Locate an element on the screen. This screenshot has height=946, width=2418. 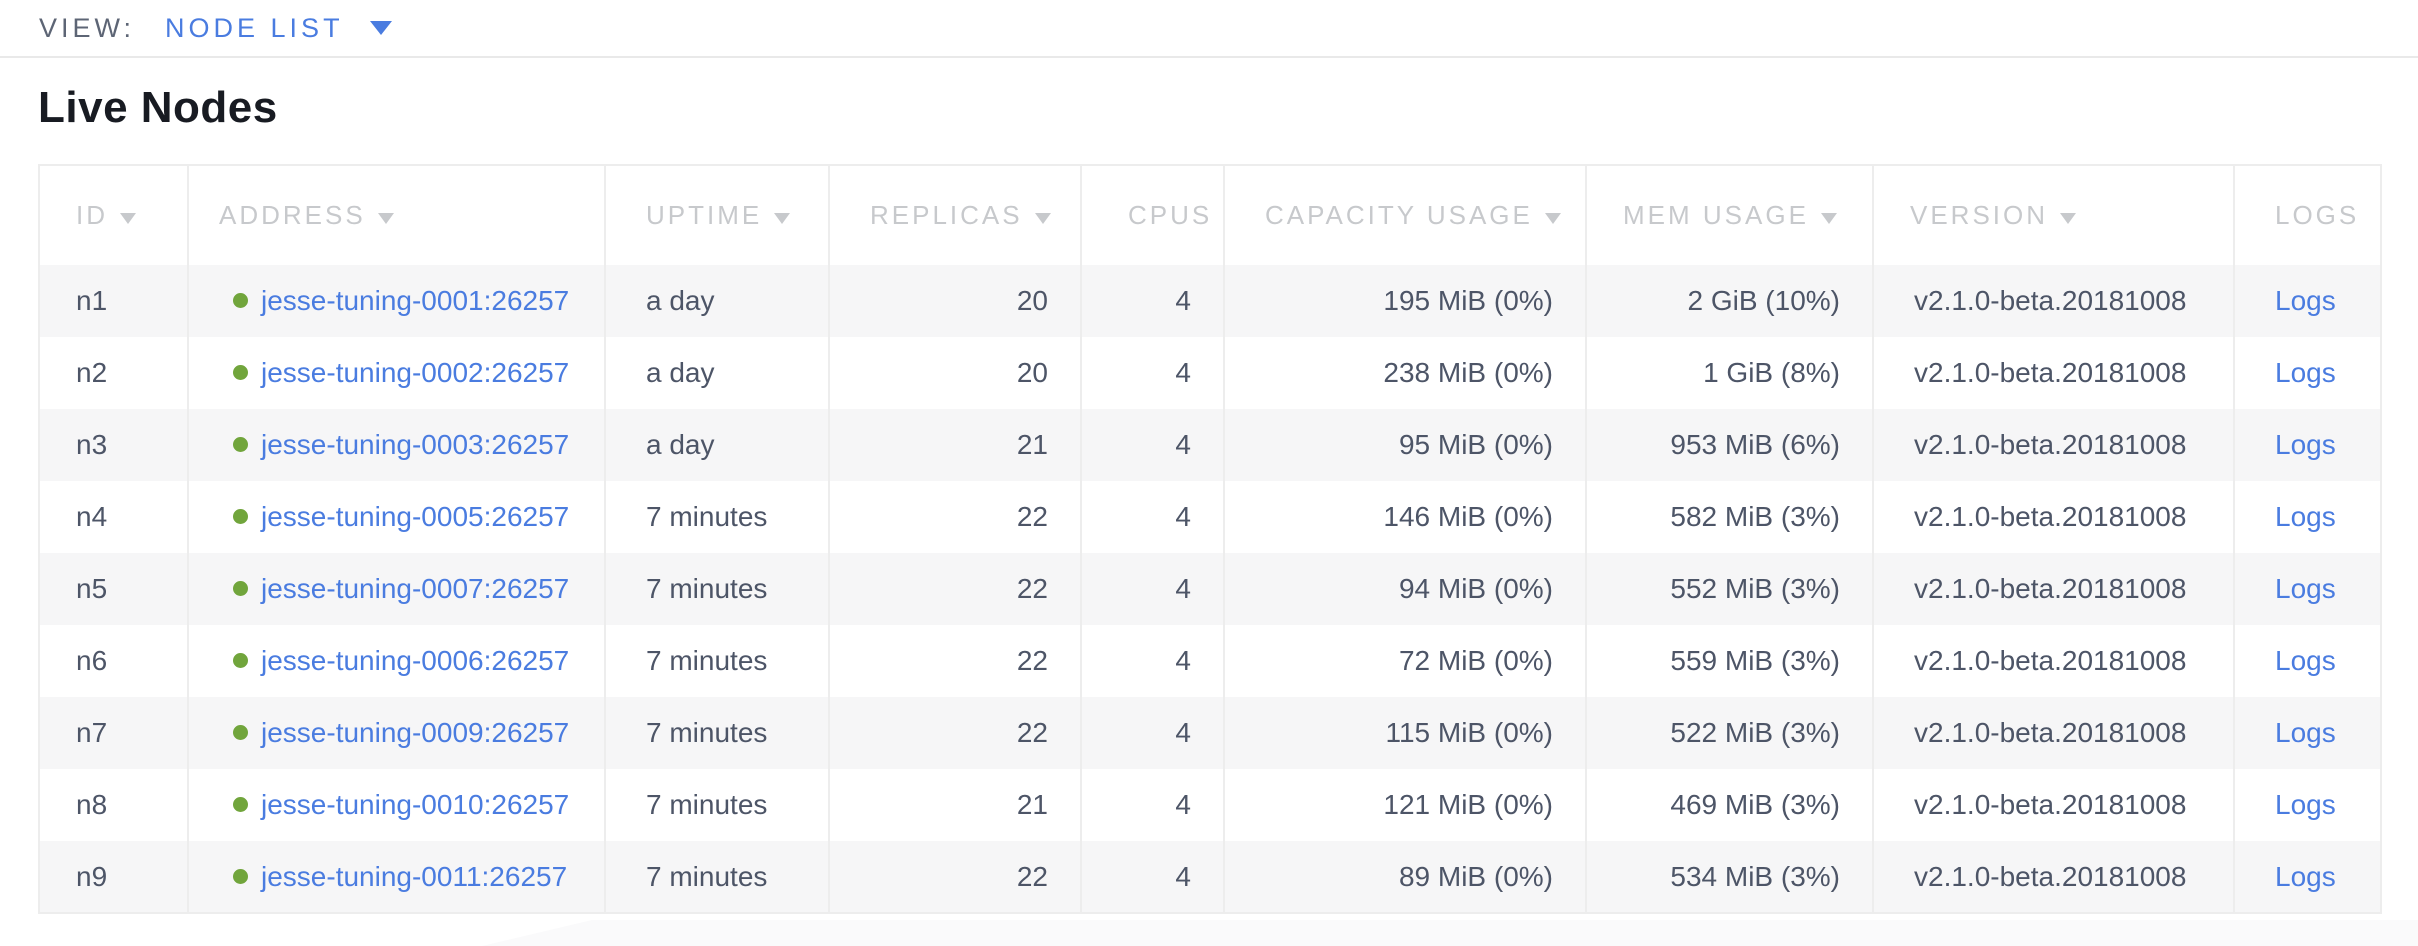
node-id-cell: n5 is located at coordinates (113, 589).